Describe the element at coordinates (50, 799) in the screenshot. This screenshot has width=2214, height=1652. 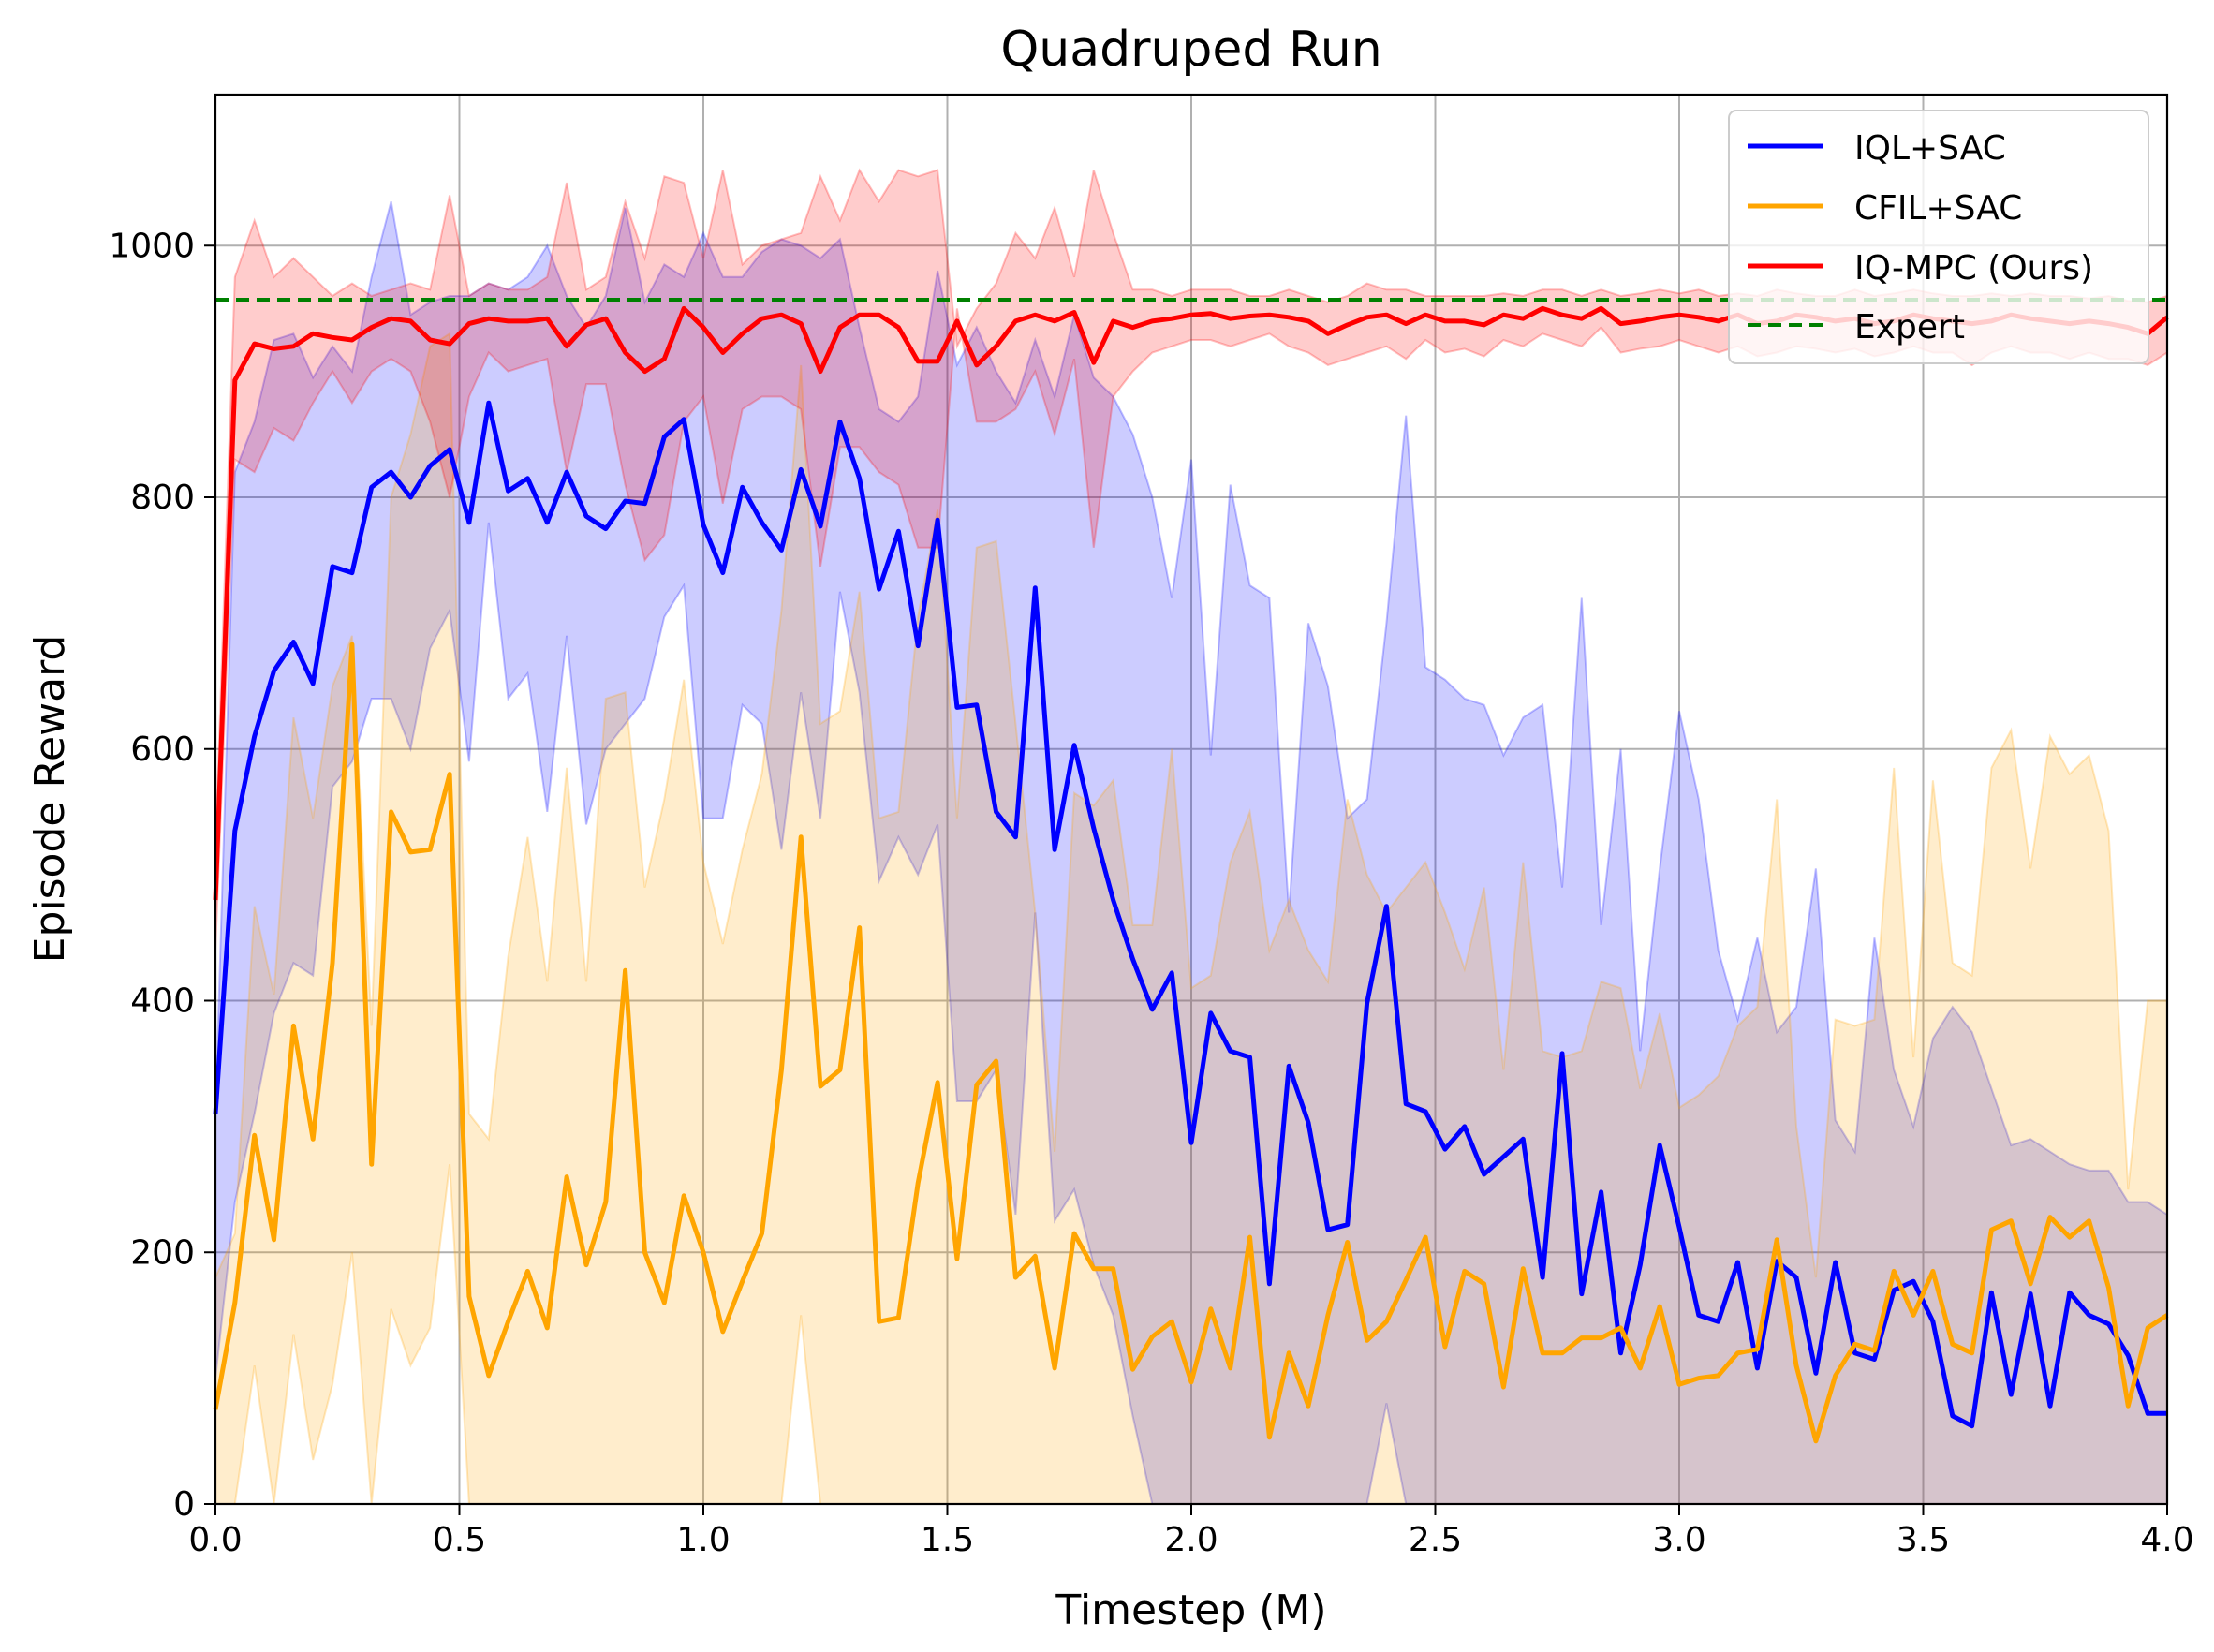
I see `y-axis-label: Episode Reward` at that location.